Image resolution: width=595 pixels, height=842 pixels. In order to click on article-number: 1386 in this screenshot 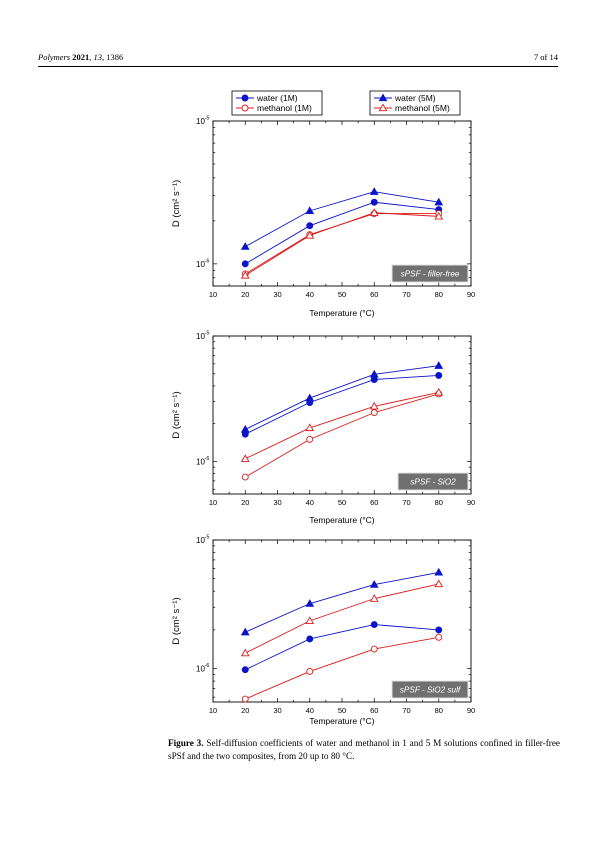, I will do `click(115, 57)`.